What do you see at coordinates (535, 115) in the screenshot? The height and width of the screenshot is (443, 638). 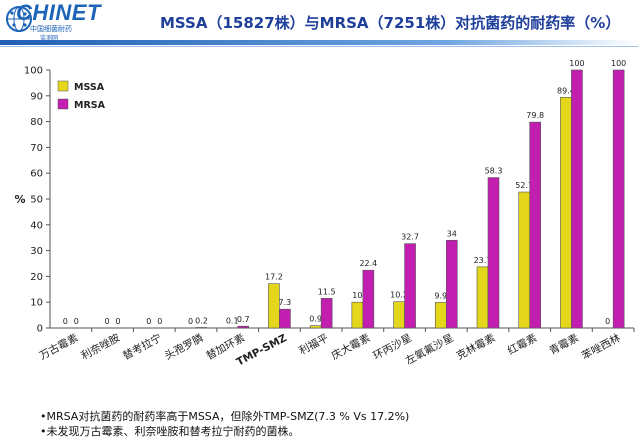 I see `data-label: 79.8` at bounding box center [535, 115].